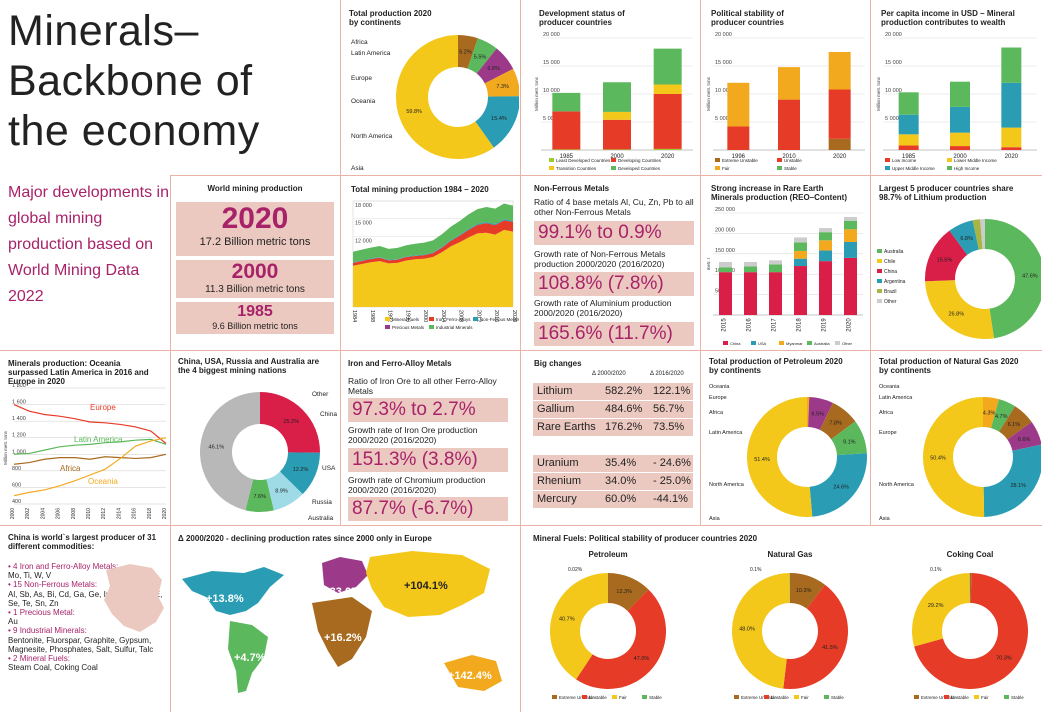 This screenshot has width=1042, height=712. What do you see at coordinates (613, 463) in the screenshot?
I see `big-changes-row: Uranium 35.4% - 24.6%` at bounding box center [613, 463].